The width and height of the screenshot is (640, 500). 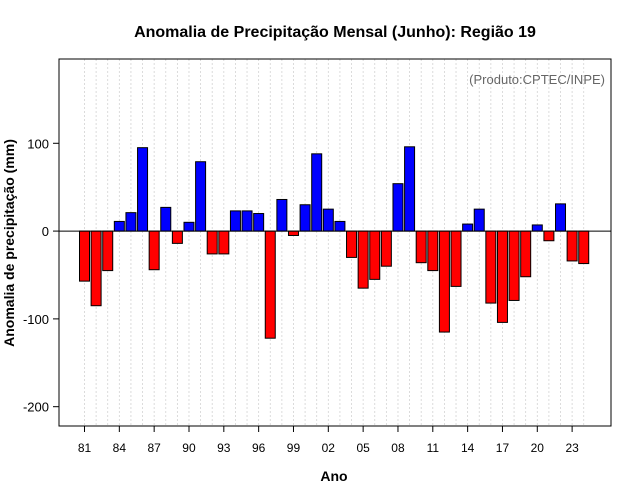 What do you see at coordinates (479, 220) in the screenshot?
I see `bar-2015` at bounding box center [479, 220].